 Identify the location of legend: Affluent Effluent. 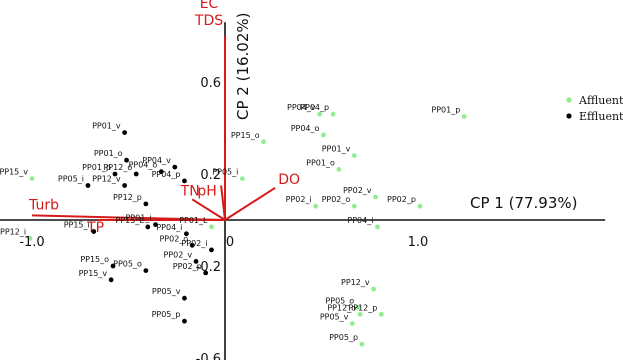
(594, 108).